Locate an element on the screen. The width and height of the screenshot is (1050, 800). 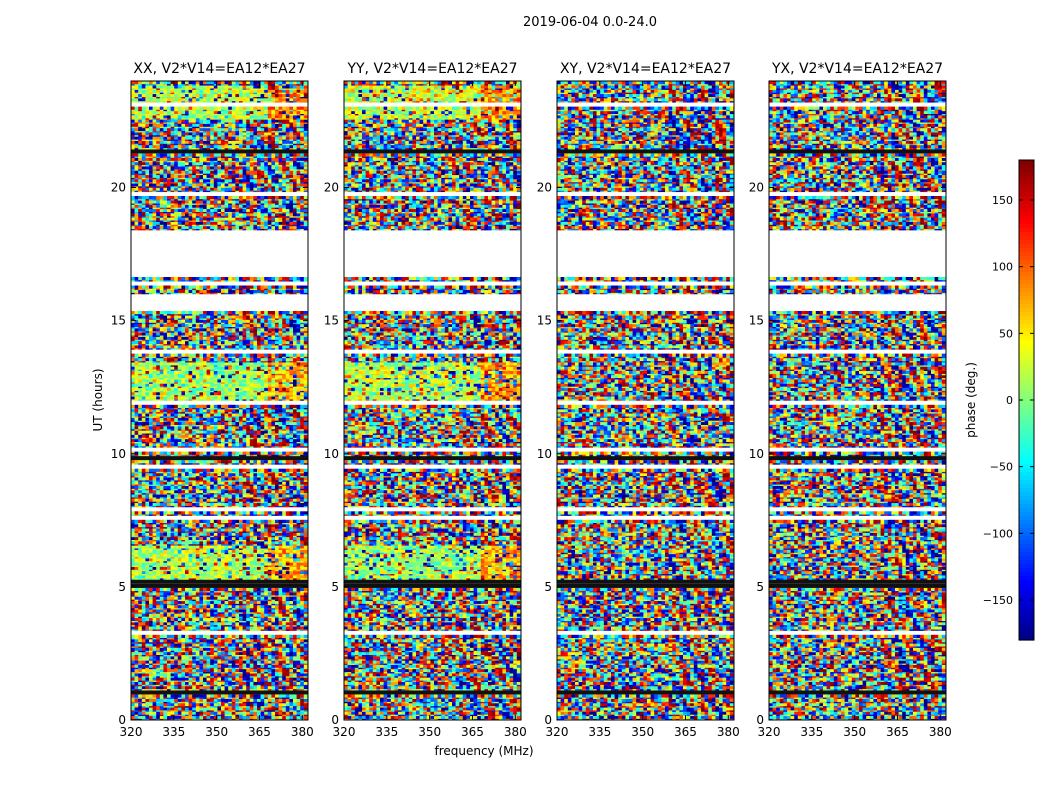
panel-title: XX, V2*V14=EA12*EA27 is located at coordinates (219, 69).